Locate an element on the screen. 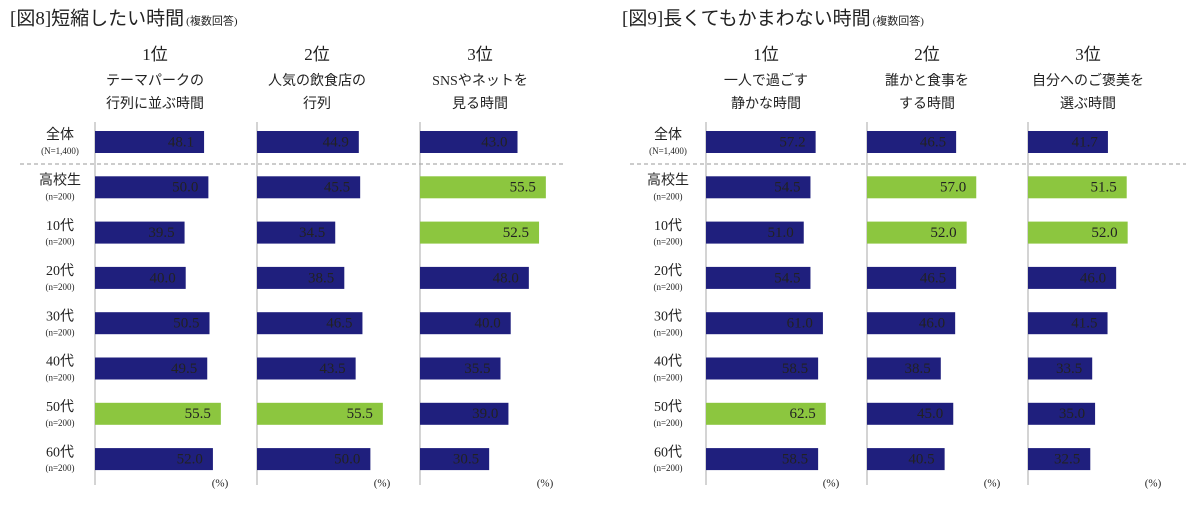 The image size is (1200, 505). panel-label: する時間 is located at coordinates (927, 104).